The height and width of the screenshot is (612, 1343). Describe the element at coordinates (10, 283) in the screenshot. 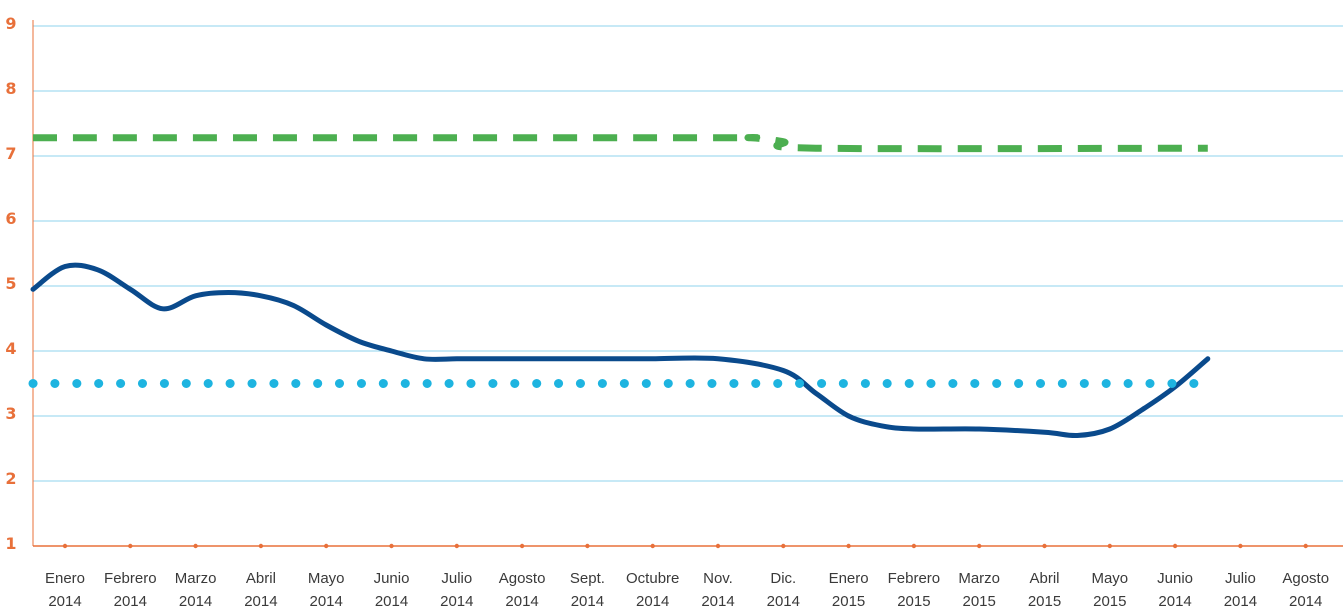

I see `y-tick-label: 5` at that location.